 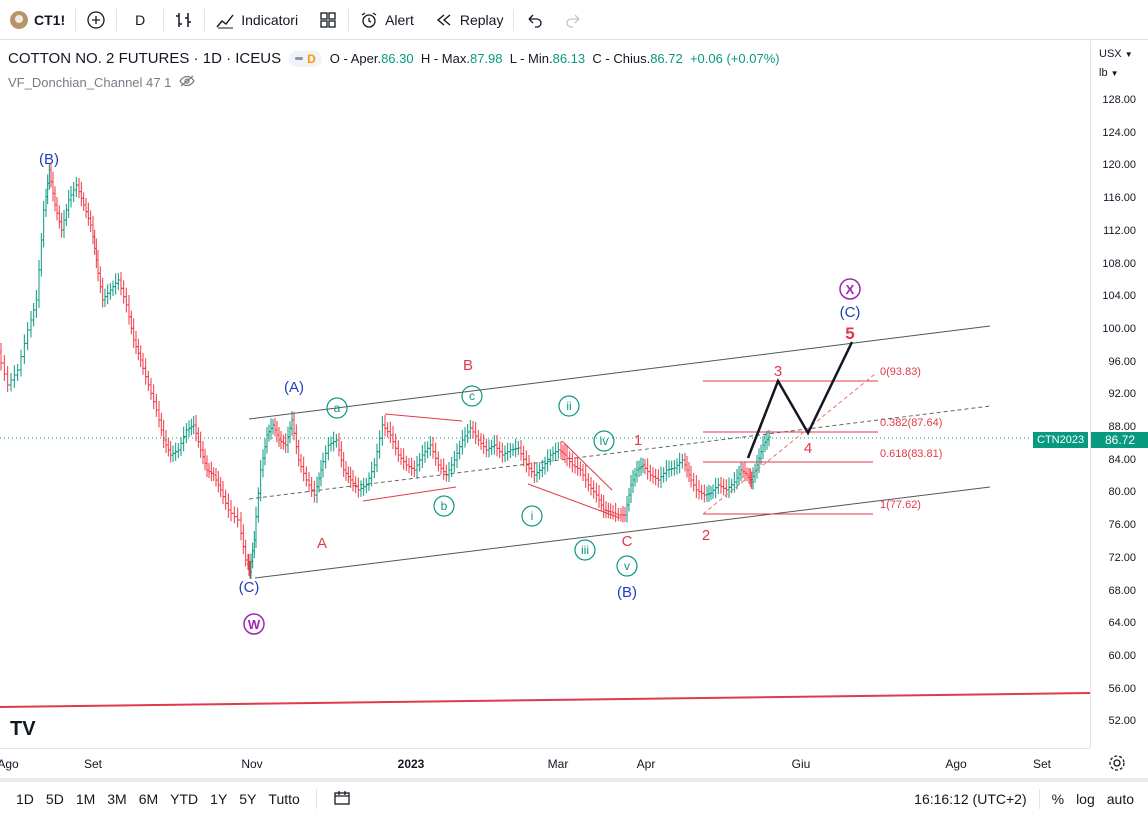 What do you see at coordinates (627, 541) in the screenshot?
I see `wave-label-C-red: C` at bounding box center [627, 541].